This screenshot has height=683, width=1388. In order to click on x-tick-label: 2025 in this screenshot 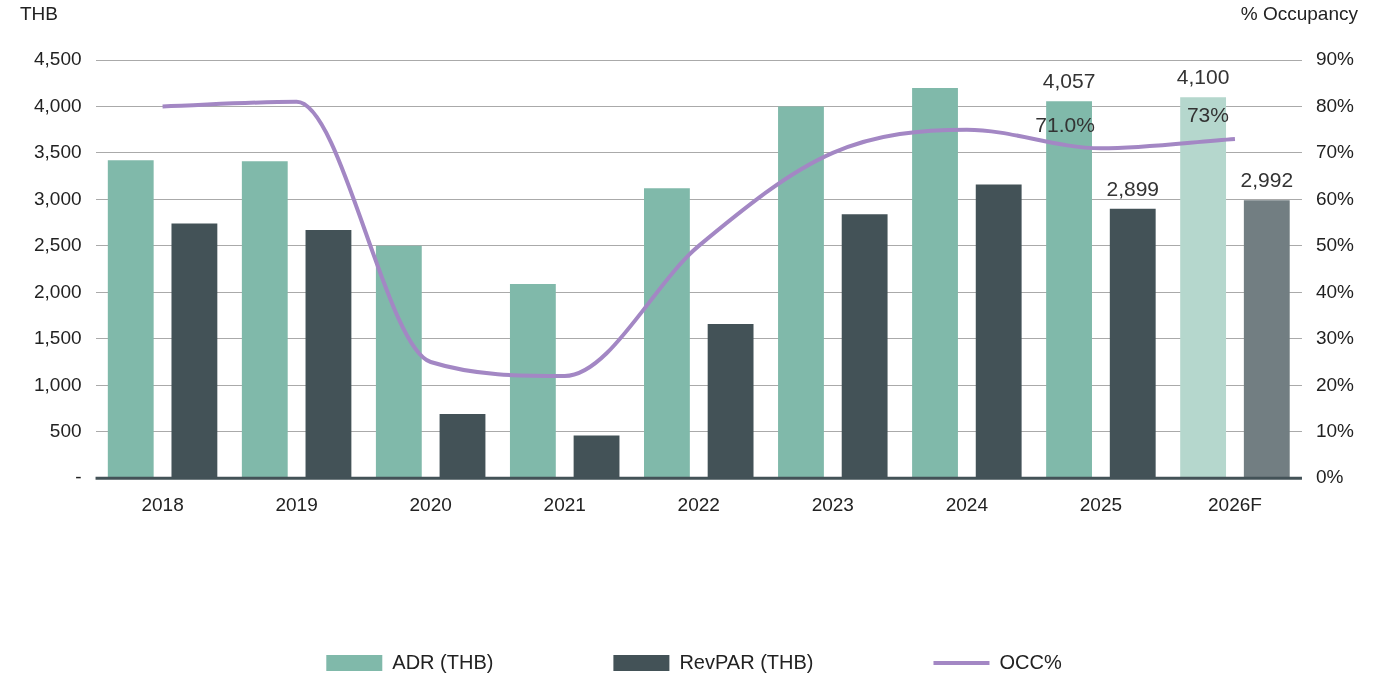, I will do `click(1101, 504)`.